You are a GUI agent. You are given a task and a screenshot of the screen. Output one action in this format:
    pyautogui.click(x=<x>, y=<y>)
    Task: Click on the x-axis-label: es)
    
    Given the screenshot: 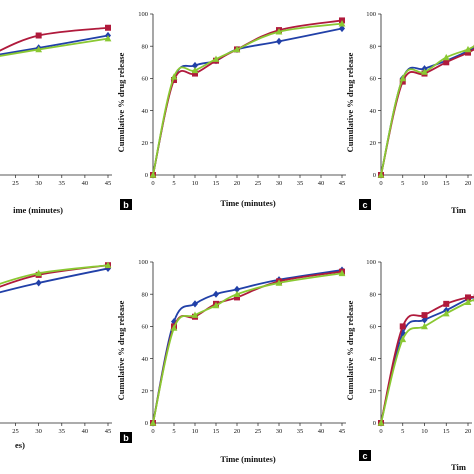 What is the action you would take?
    pyautogui.click(x=20, y=445)
    